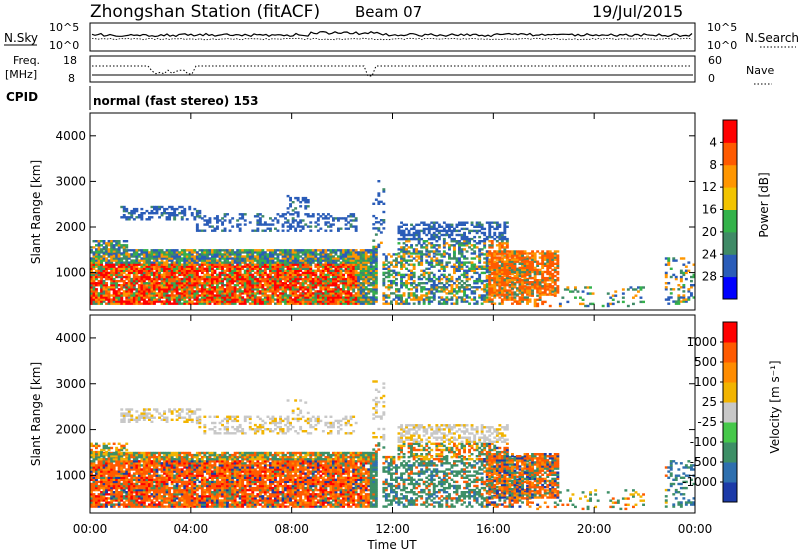  I want to click on nave-tick-high: 60, so click(715, 60).